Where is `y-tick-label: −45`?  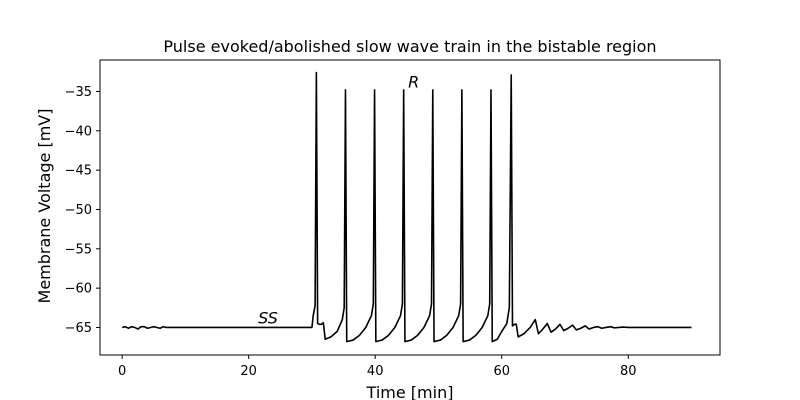
y-tick-label: −45 is located at coordinates (78, 171).